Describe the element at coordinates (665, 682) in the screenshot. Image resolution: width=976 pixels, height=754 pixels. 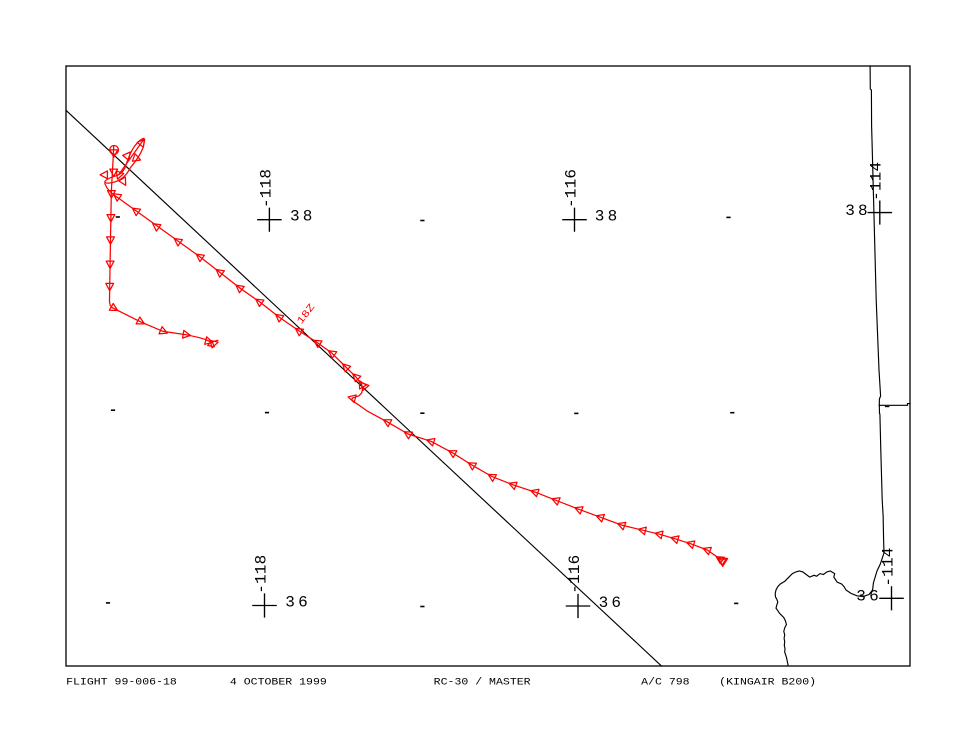
I see `svg-text: A/C 798` at that location.